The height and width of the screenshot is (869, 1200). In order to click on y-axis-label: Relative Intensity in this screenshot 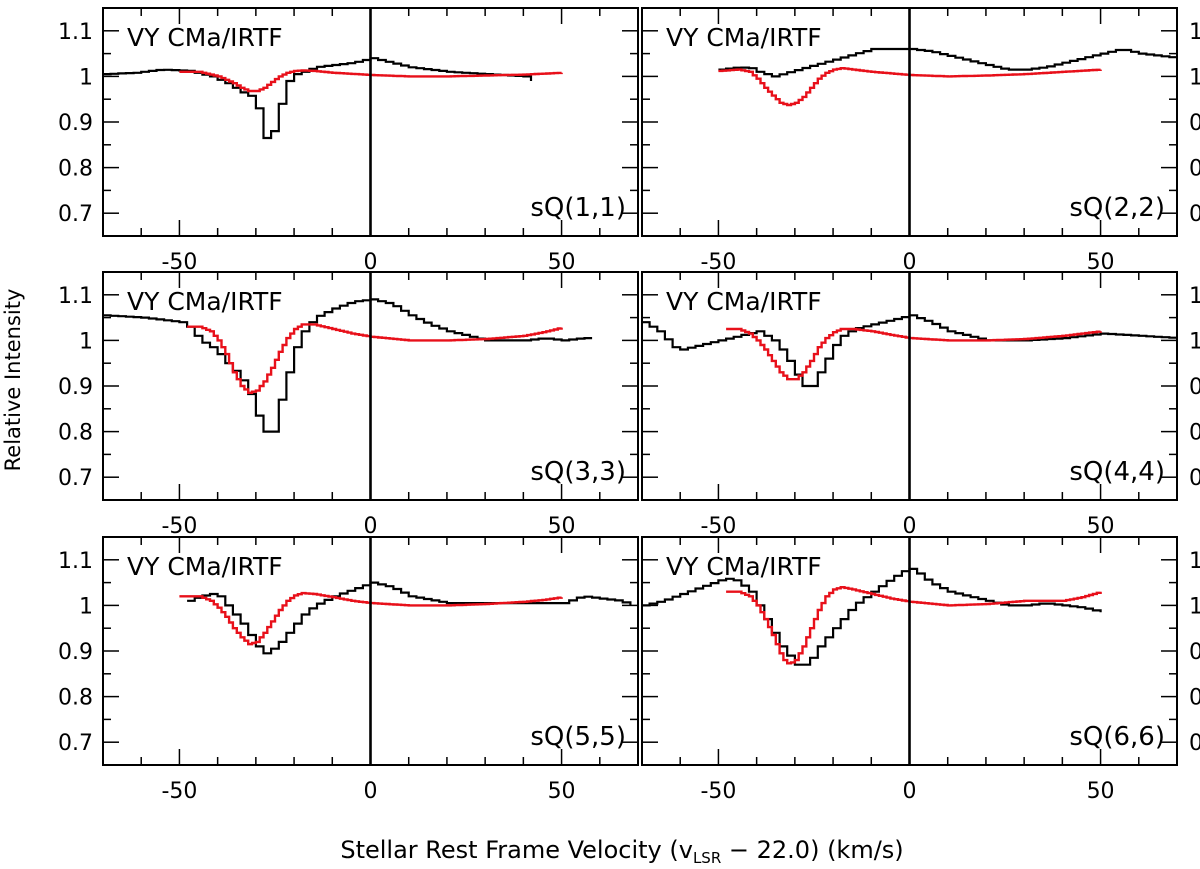, I will do `click(13, 380)`.